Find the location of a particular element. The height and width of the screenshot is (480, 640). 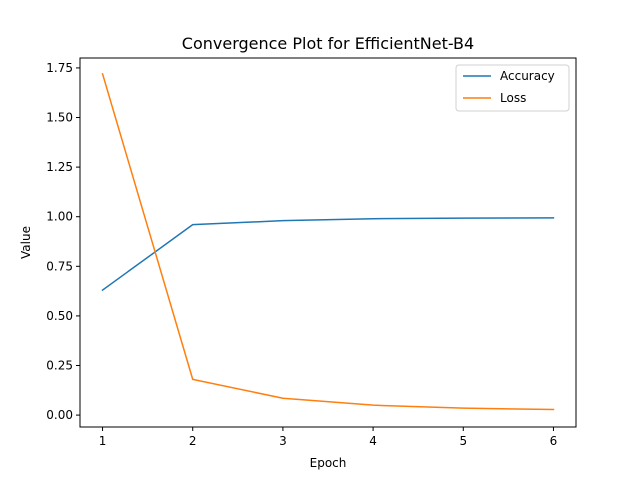

y-axis: 0.00 0.25 0.50 0.75 1.00 1.25 1.50 1.75 is located at coordinates (63, 241).